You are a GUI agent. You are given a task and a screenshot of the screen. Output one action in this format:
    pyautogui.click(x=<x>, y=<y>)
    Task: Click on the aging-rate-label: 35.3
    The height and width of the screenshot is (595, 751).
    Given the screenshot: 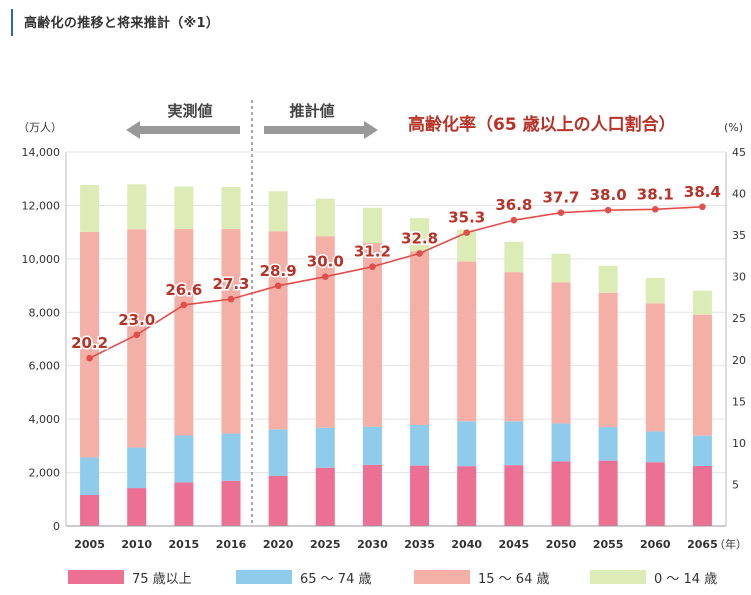 What is the action you would take?
    pyautogui.click(x=466, y=218)
    